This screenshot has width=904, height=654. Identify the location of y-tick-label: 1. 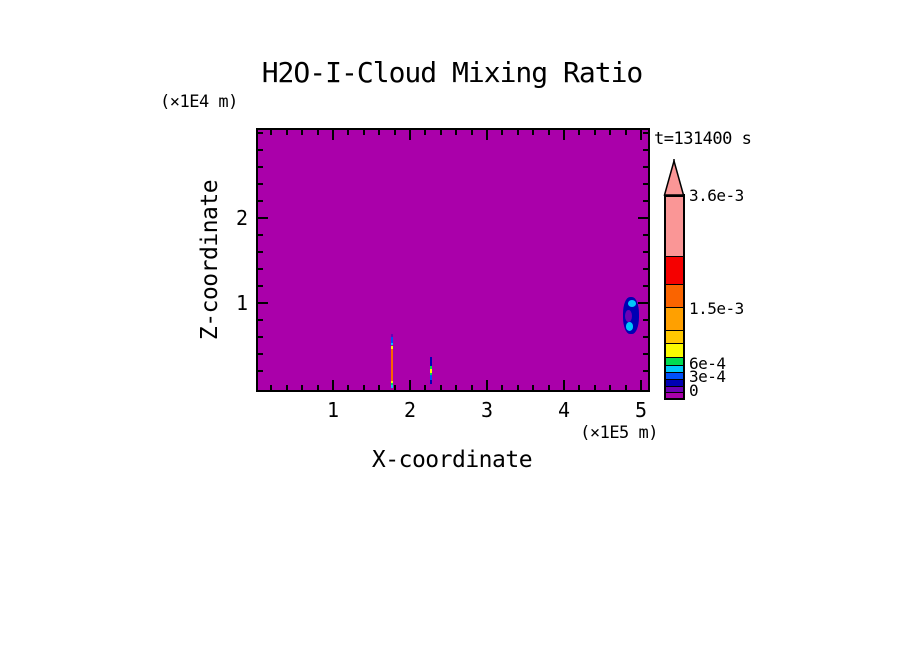
(241, 303).